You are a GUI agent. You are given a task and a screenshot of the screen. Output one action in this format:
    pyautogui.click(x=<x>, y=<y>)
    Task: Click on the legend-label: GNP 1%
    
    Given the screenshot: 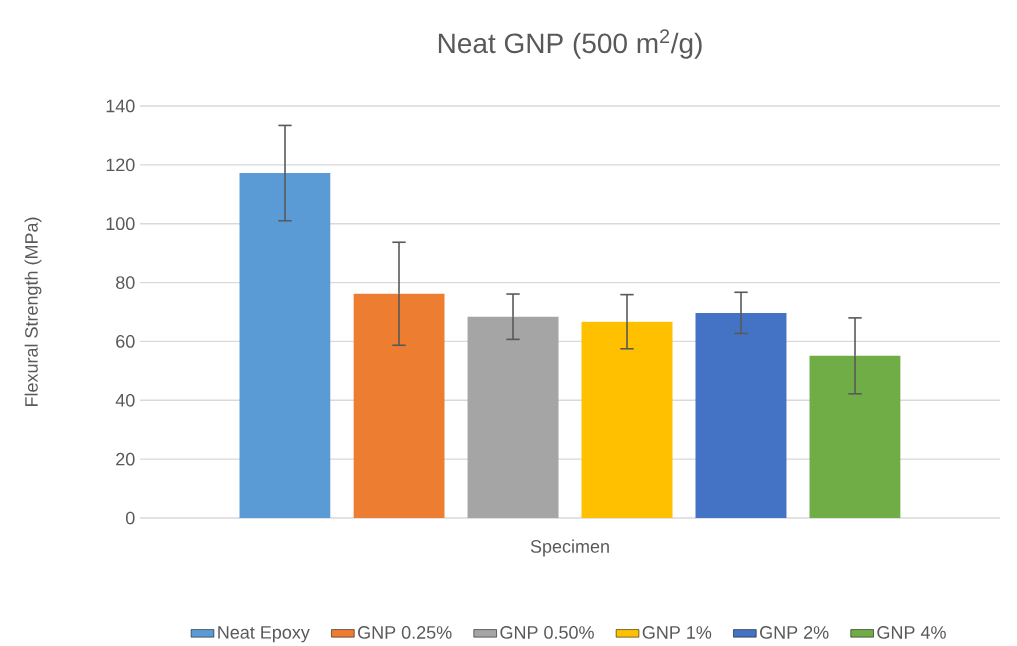 What is the action you would take?
    pyautogui.click(x=677, y=632)
    